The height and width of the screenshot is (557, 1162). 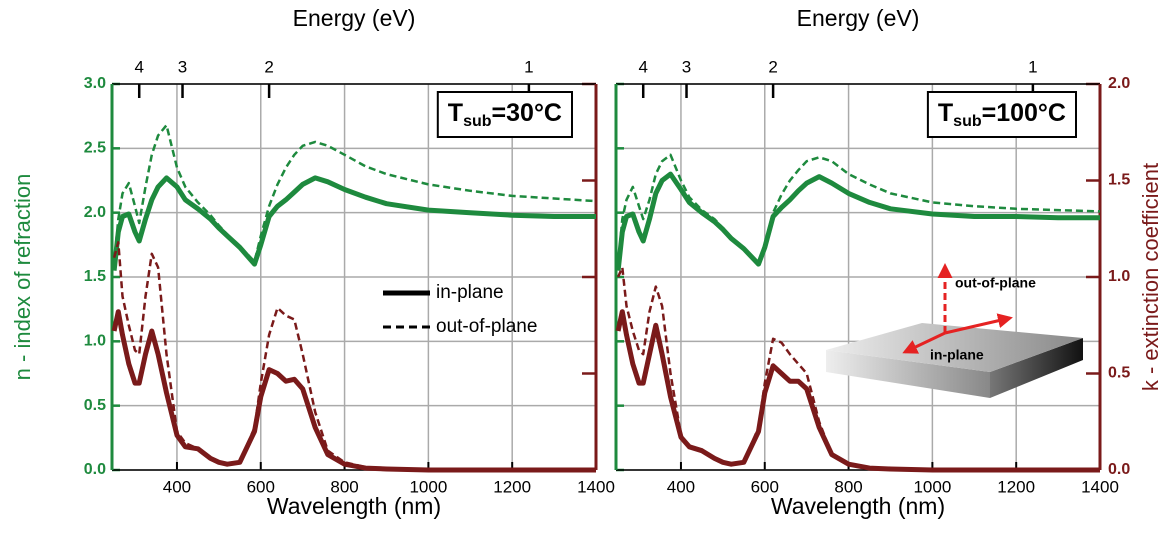 I want to click on annotation: Tsub=100°C, so click(x=1001, y=114).